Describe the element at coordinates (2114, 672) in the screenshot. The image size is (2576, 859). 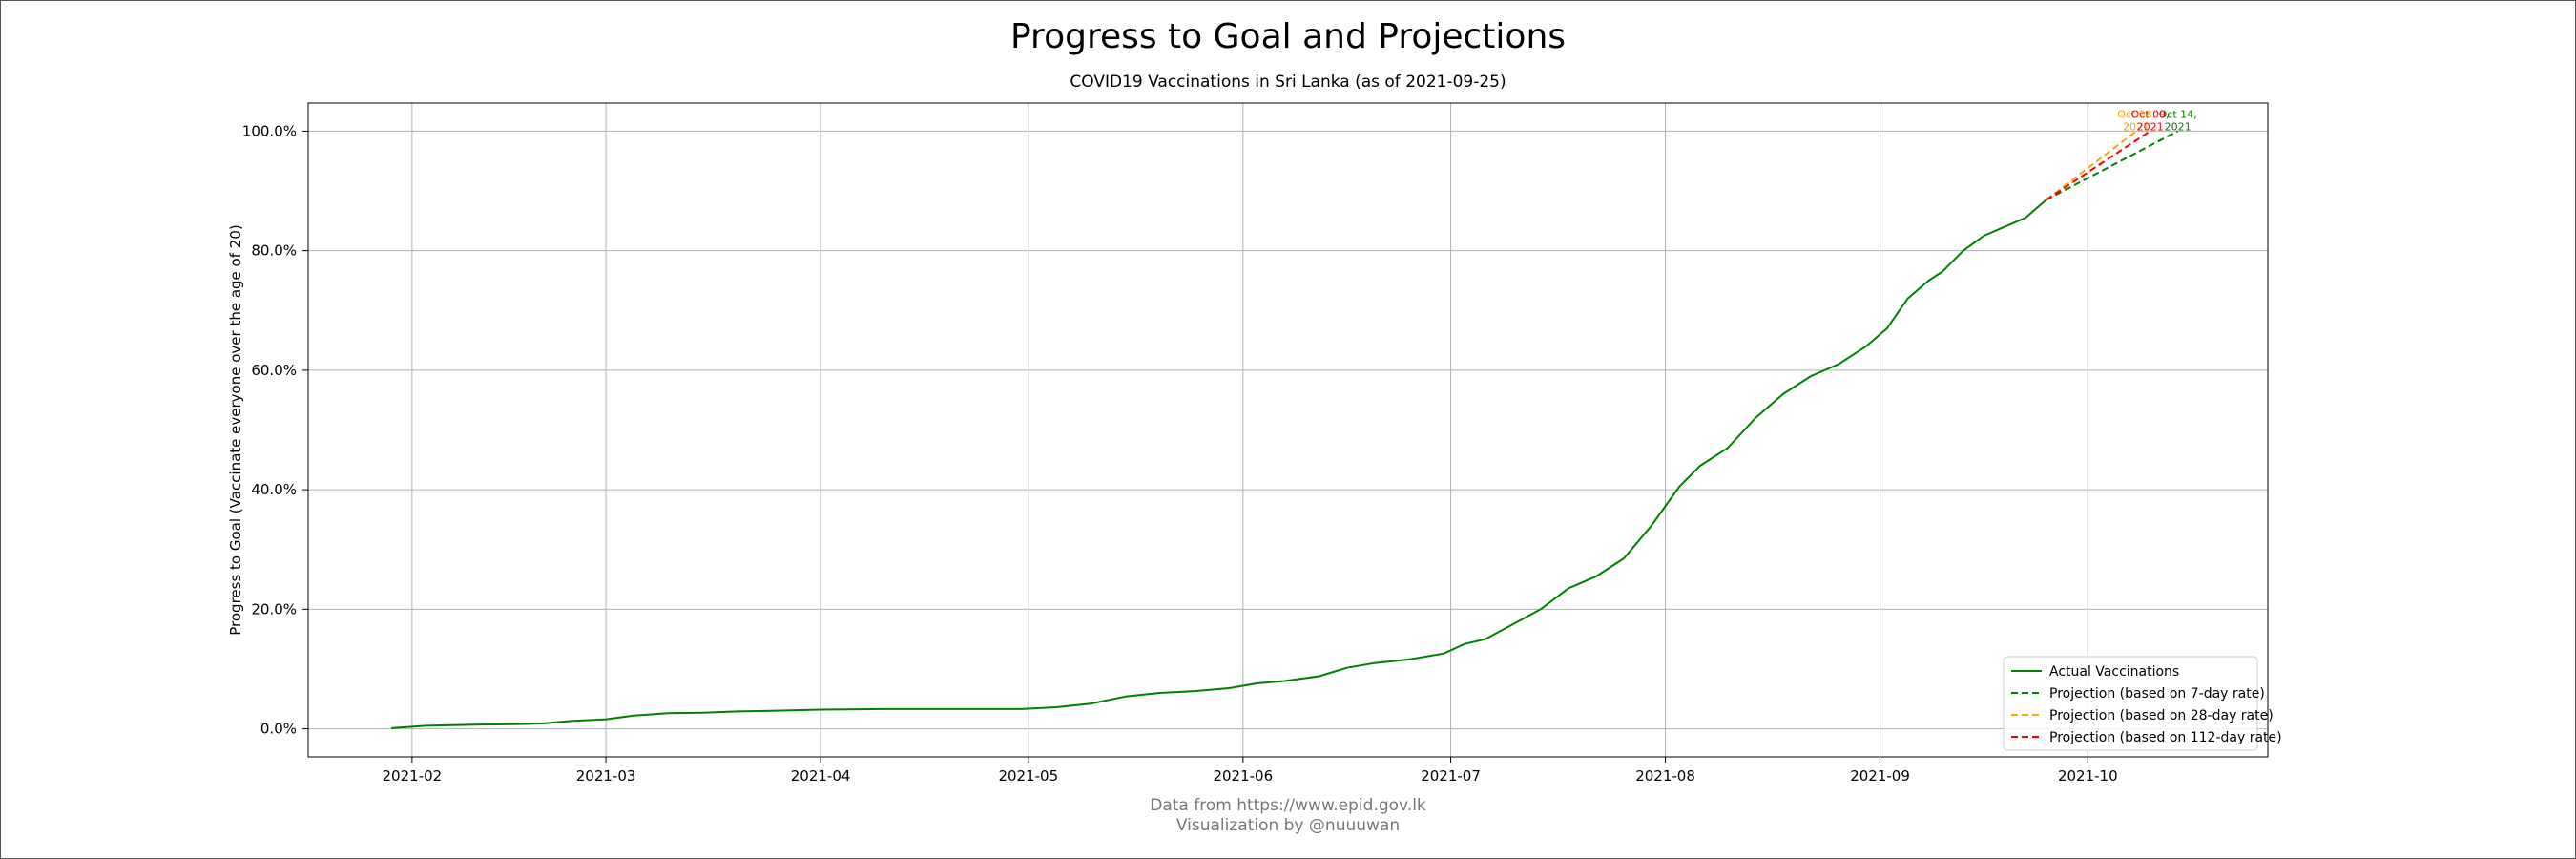
I see `legend-entry-0: Actual Vaccinations` at that location.